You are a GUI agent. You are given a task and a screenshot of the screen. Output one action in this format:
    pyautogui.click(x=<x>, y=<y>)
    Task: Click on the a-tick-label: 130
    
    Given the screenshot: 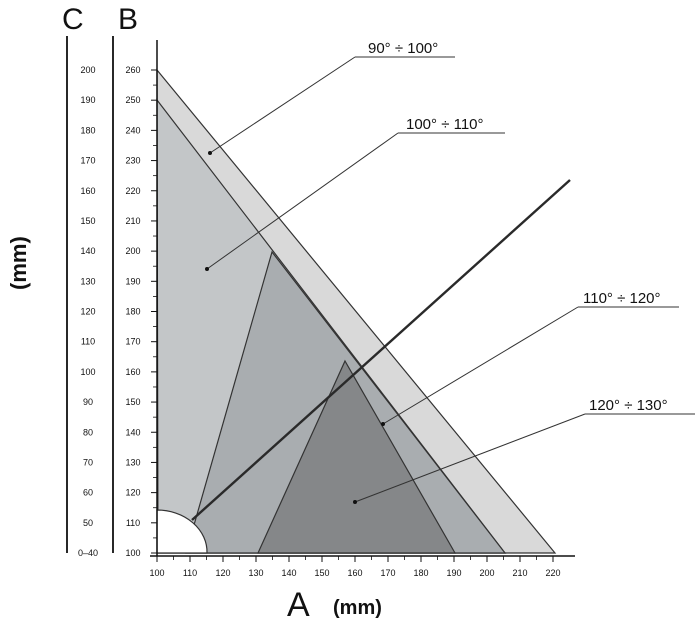 What is the action you would take?
    pyautogui.click(x=255, y=573)
    